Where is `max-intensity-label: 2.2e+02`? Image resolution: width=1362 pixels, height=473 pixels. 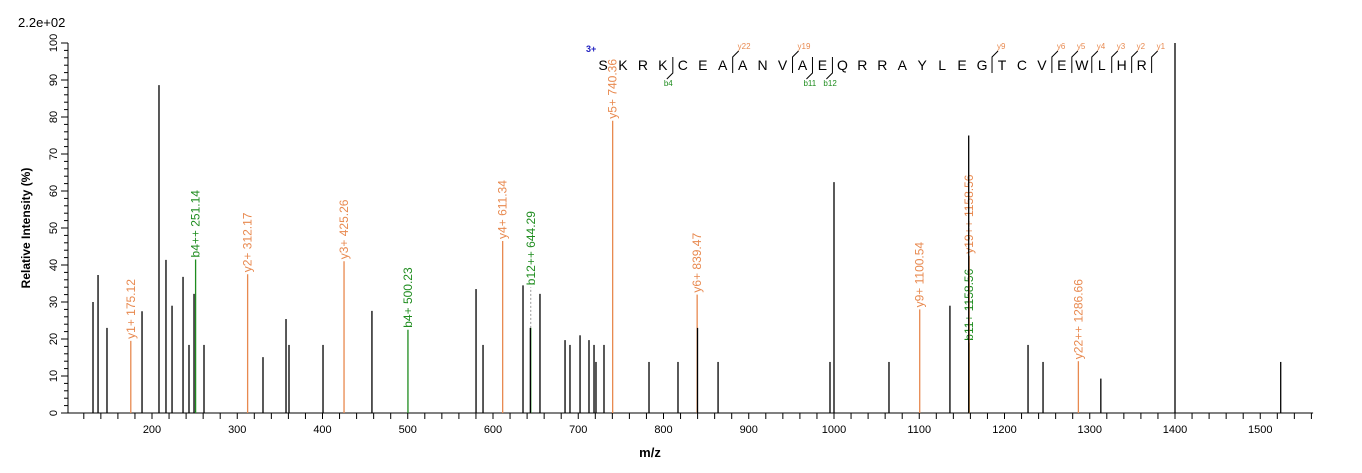 max-intensity-label: 2.2e+02 is located at coordinates (41, 22).